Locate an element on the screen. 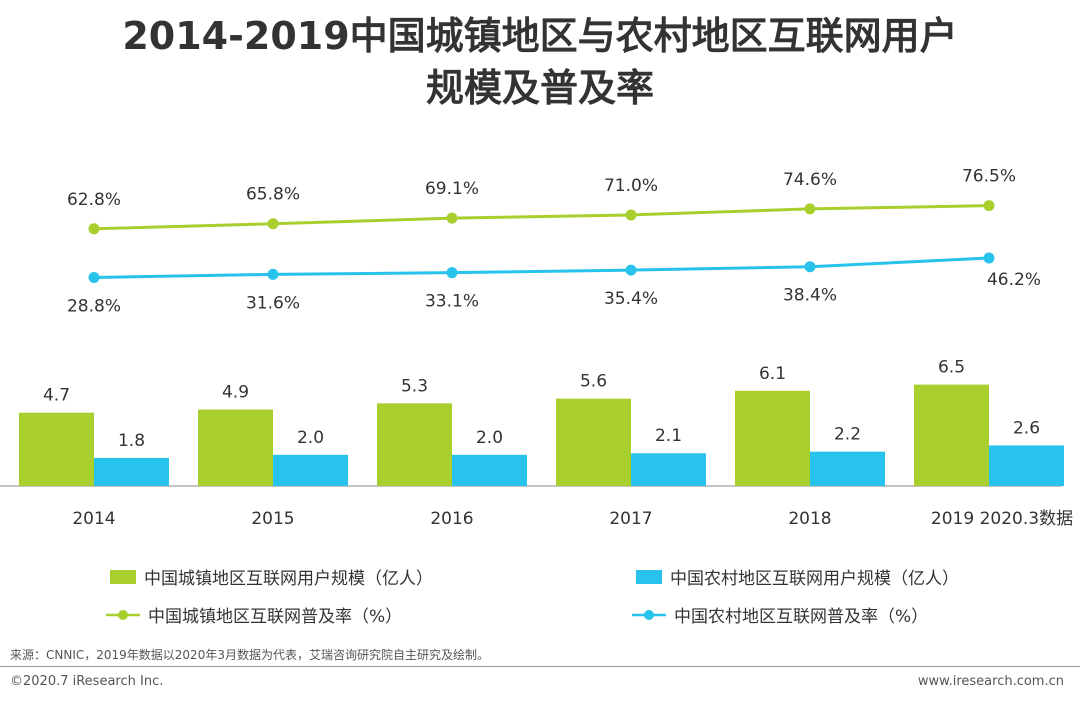 The image size is (1080, 701). legend-urban-users: 中国城镇地区互联网用户规模（亿人） is located at coordinates (271, 576).